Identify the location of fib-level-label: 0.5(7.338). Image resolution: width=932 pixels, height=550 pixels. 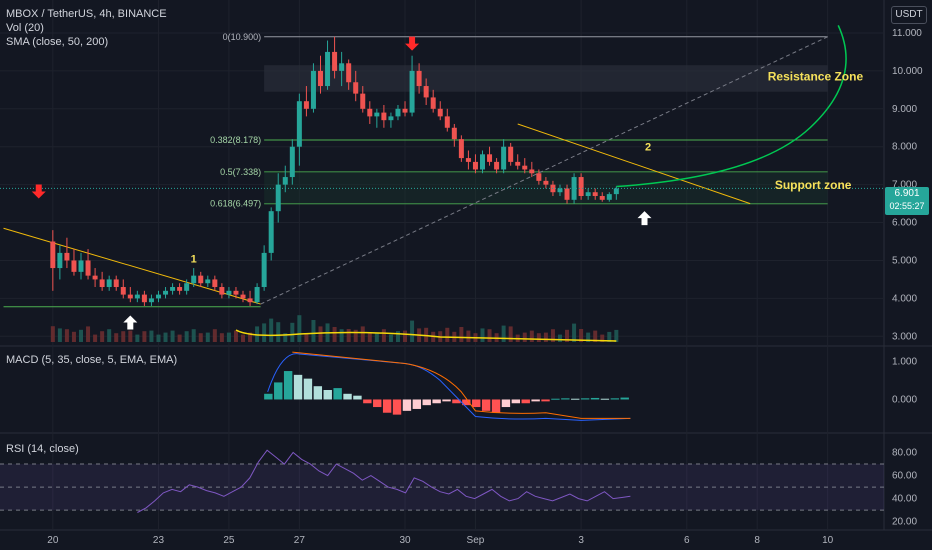
(240, 172).